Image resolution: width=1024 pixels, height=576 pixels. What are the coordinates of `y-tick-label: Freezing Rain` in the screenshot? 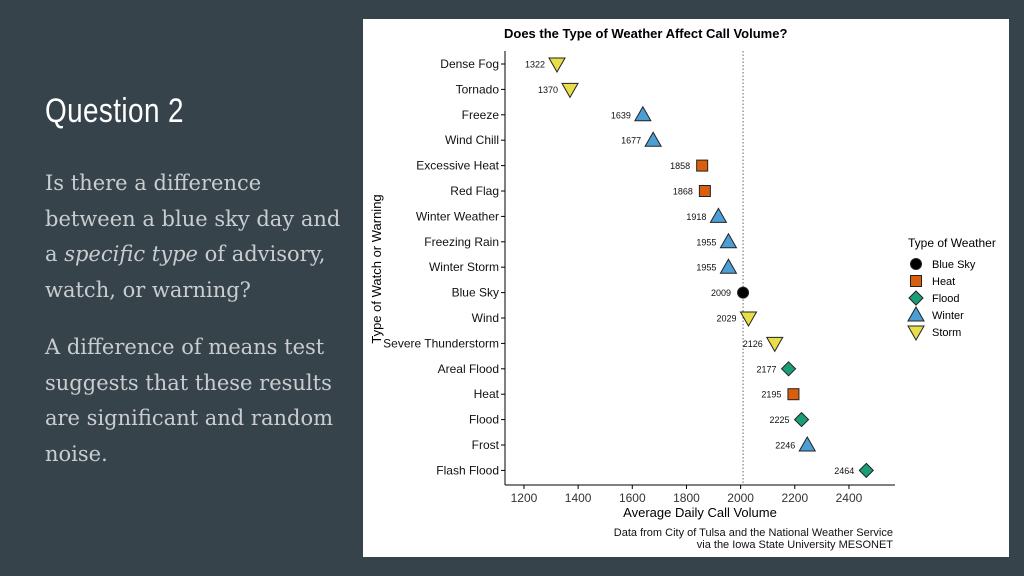 It's located at (461, 242).